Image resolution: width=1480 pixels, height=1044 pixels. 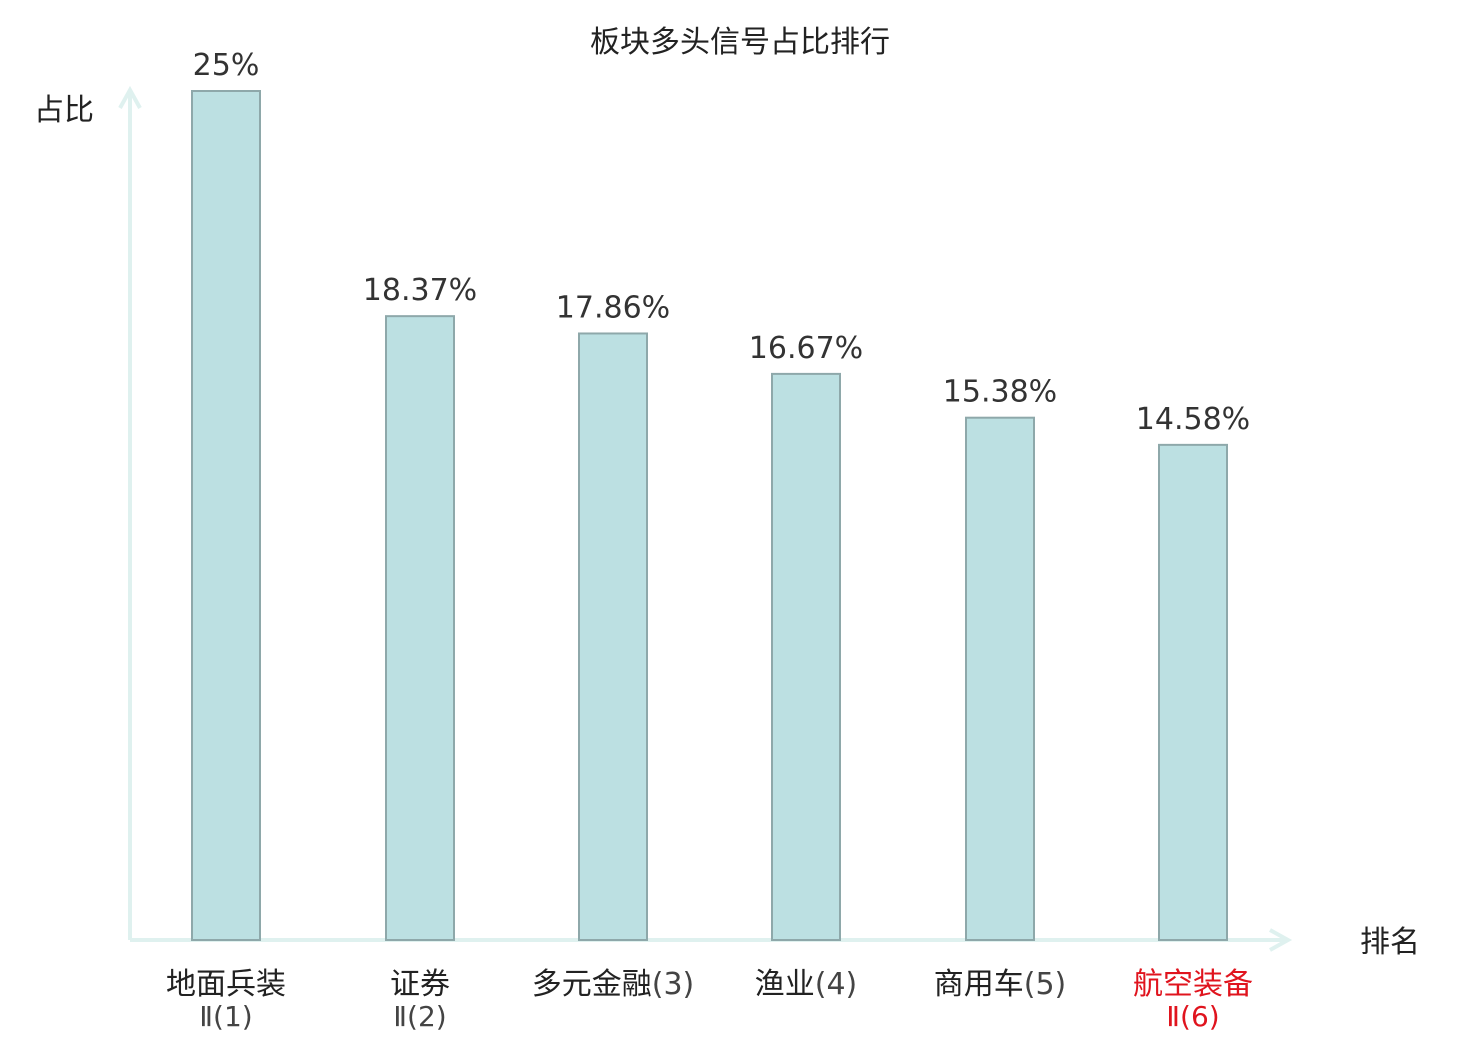 I want to click on category-rank-label: Ⅱ(1), so click(x=225, y=1016).